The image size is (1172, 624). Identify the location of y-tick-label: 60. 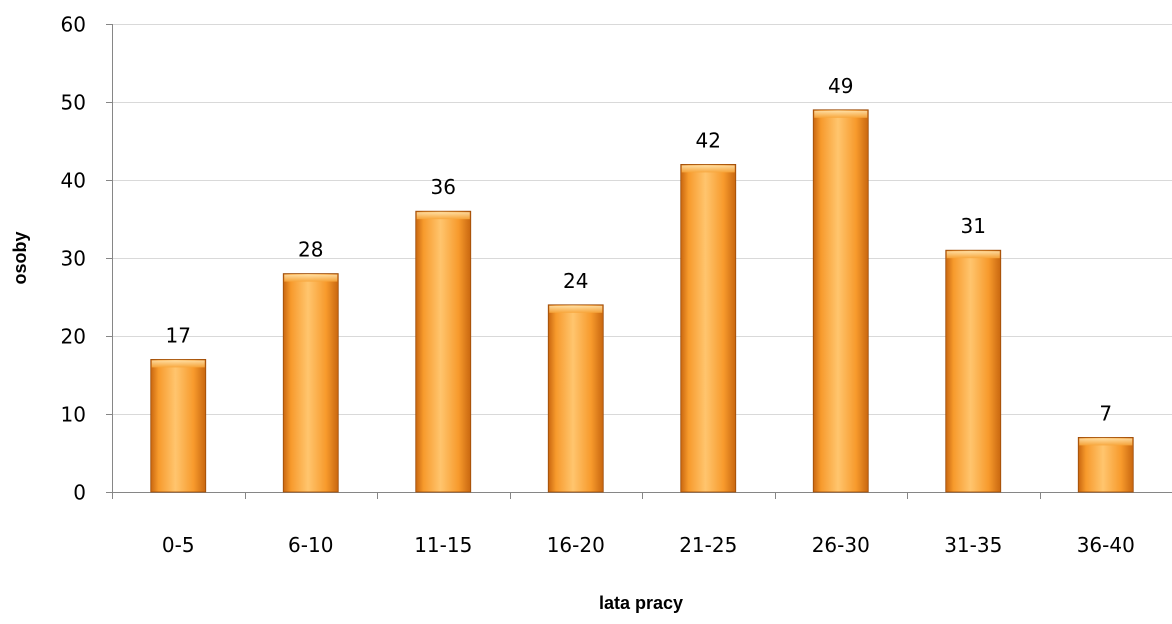
(73, 25).